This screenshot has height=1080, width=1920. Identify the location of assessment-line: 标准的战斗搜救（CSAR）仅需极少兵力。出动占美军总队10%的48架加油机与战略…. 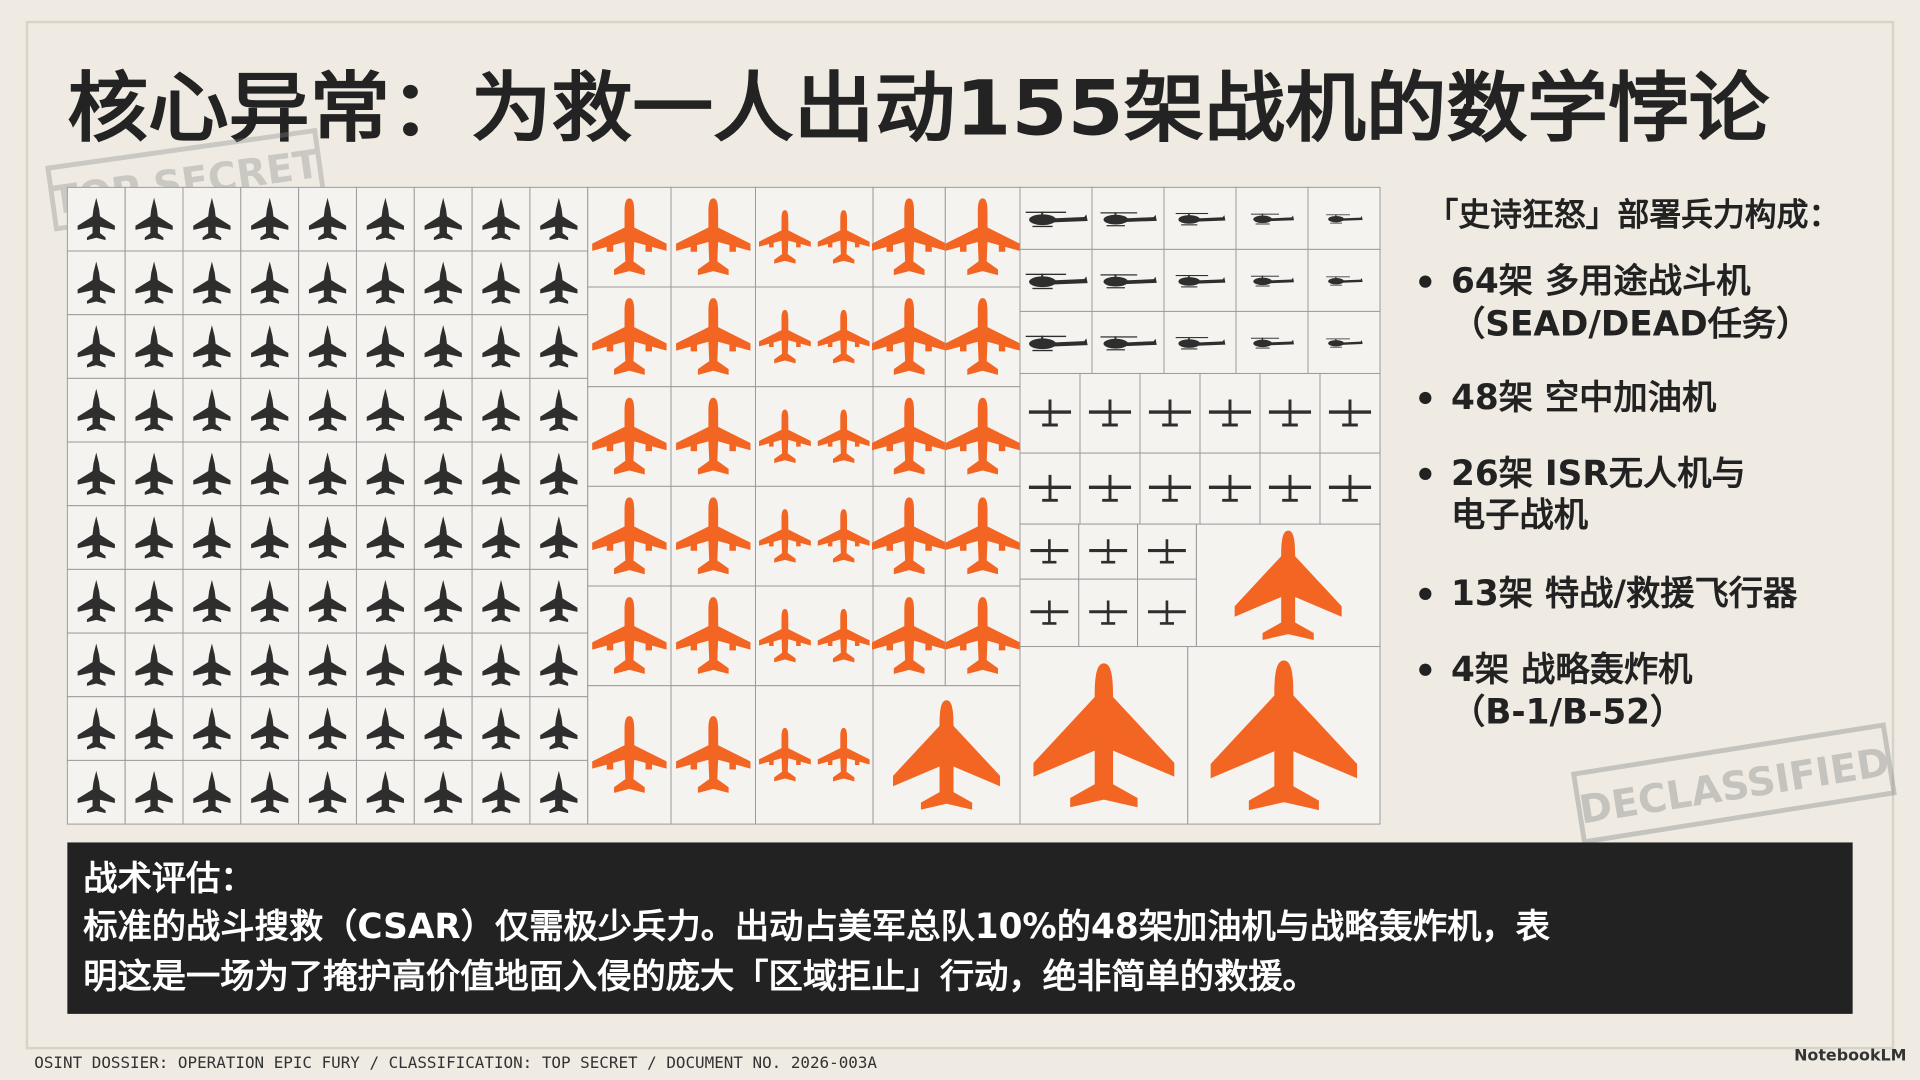
(816, 927).